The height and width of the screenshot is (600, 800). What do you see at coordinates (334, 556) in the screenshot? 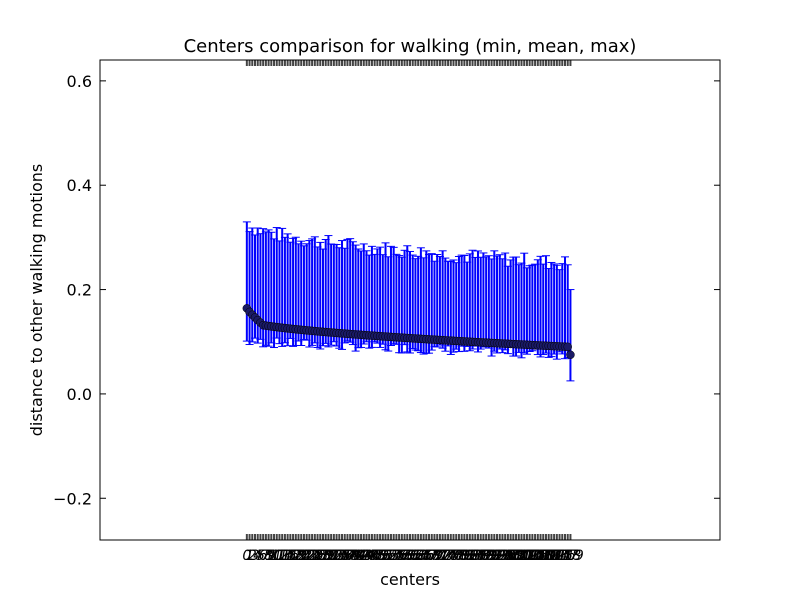
I see `x-tick-label: 32` at bounding box center [334, 556].